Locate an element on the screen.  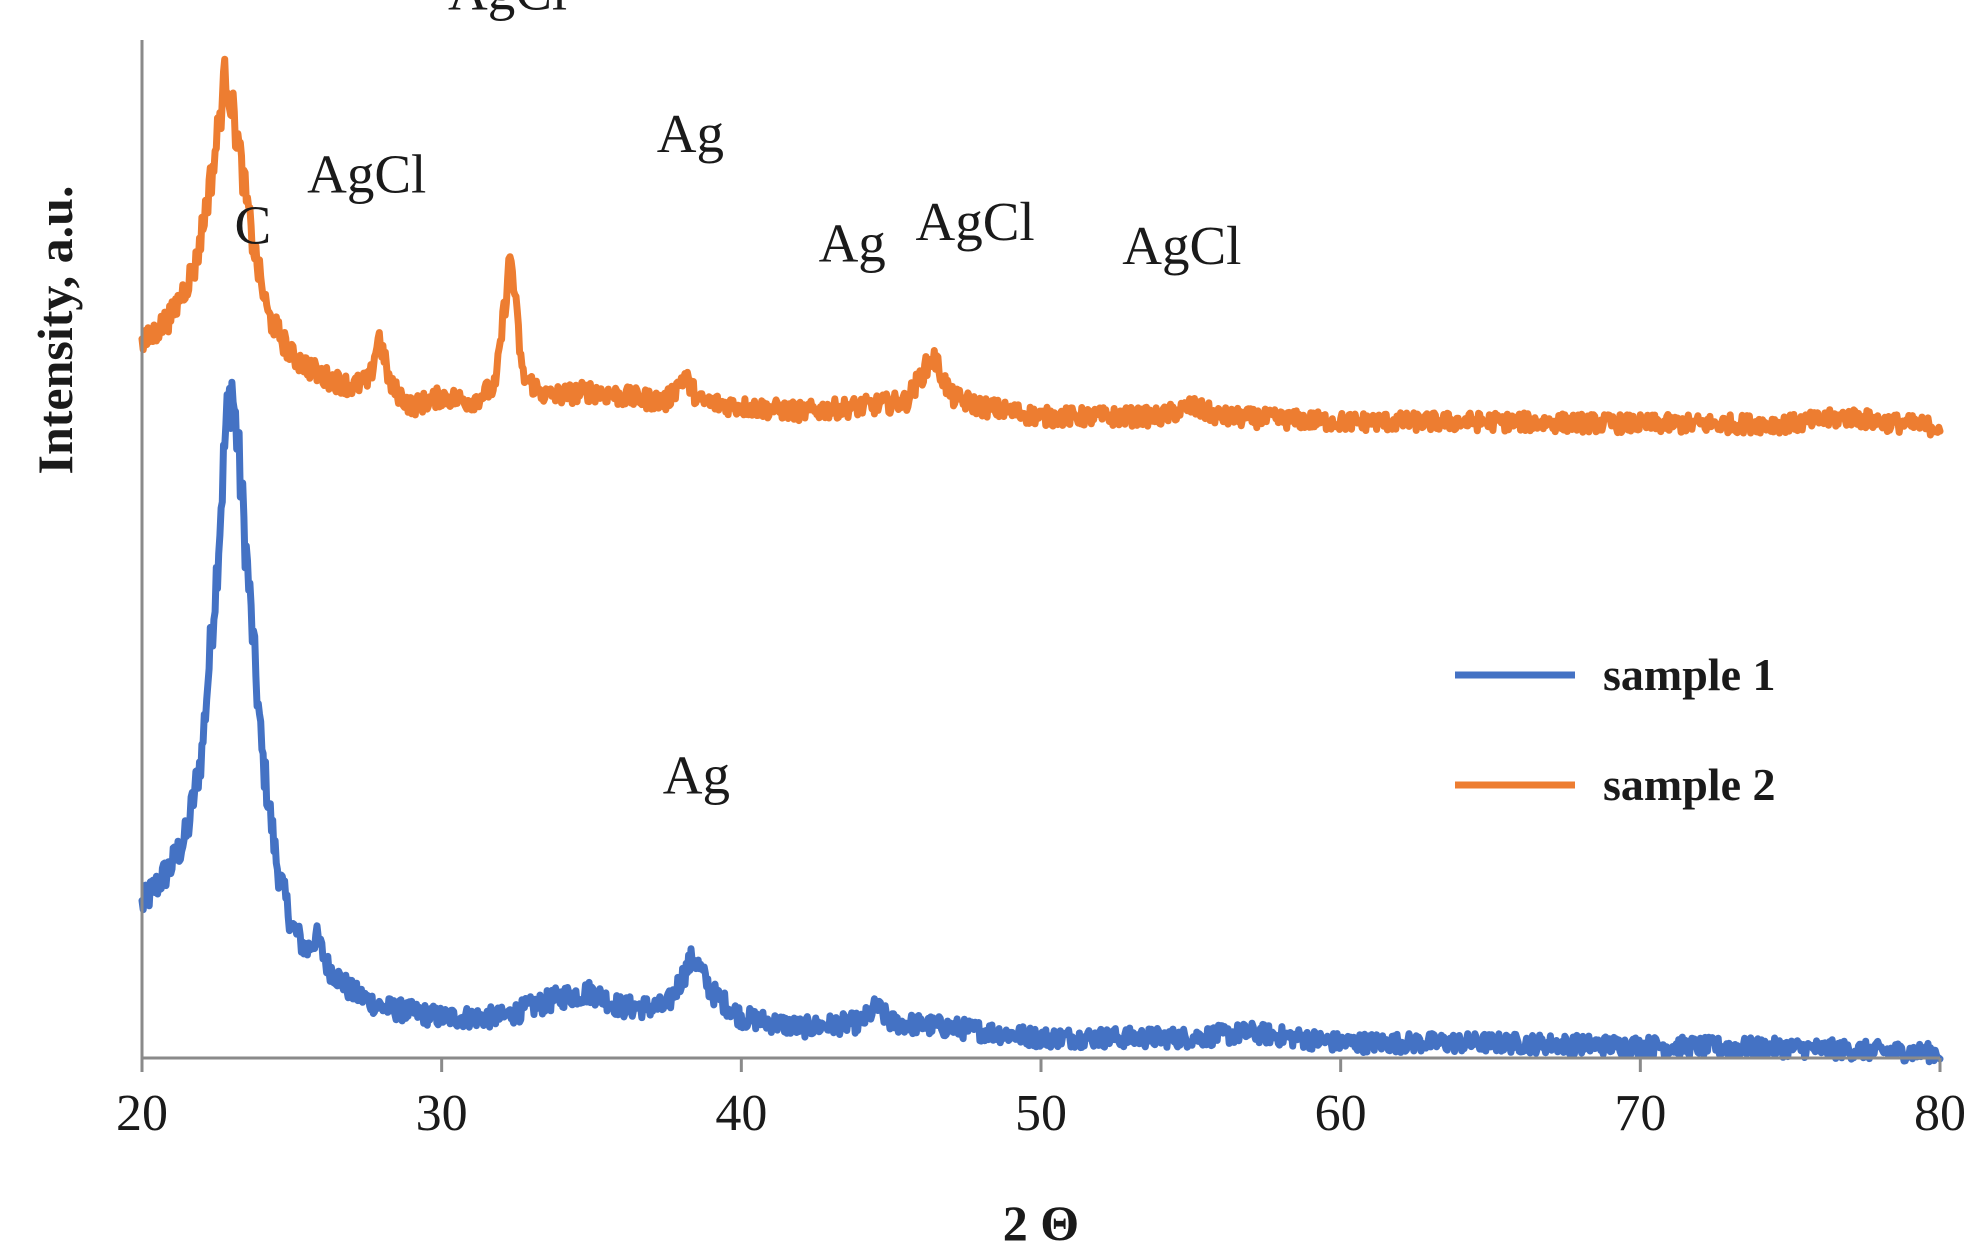
legend-label: sample 1 is located at coordinates (1689, 674).